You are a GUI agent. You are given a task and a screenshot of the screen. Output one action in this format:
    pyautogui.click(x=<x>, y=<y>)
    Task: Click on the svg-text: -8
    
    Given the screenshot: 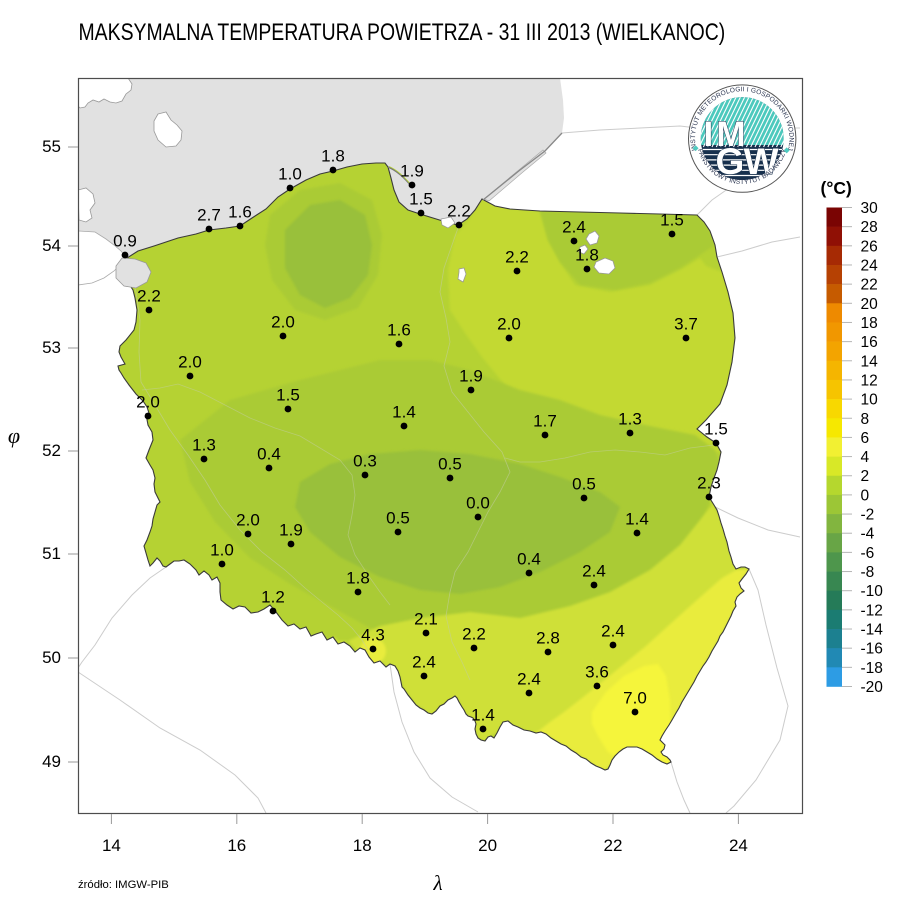 What is the action you would take?
    pyautogui.click(x=868, y=572)
    